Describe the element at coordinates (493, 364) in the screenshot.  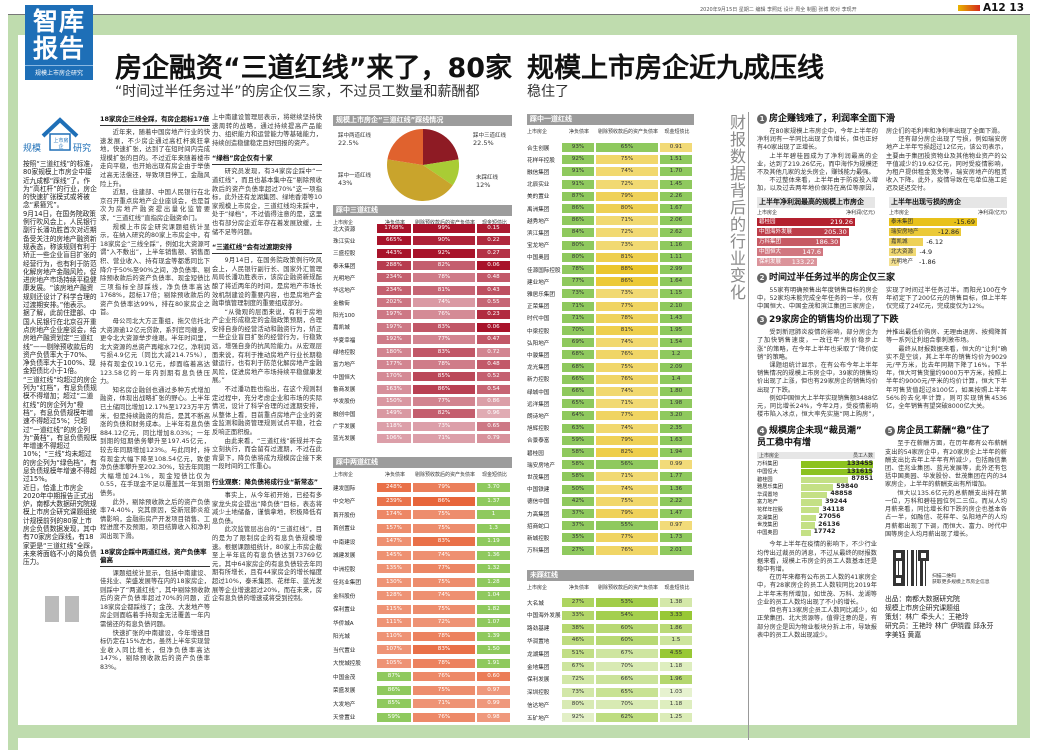
I see `table-cell: 0.48` at that location.